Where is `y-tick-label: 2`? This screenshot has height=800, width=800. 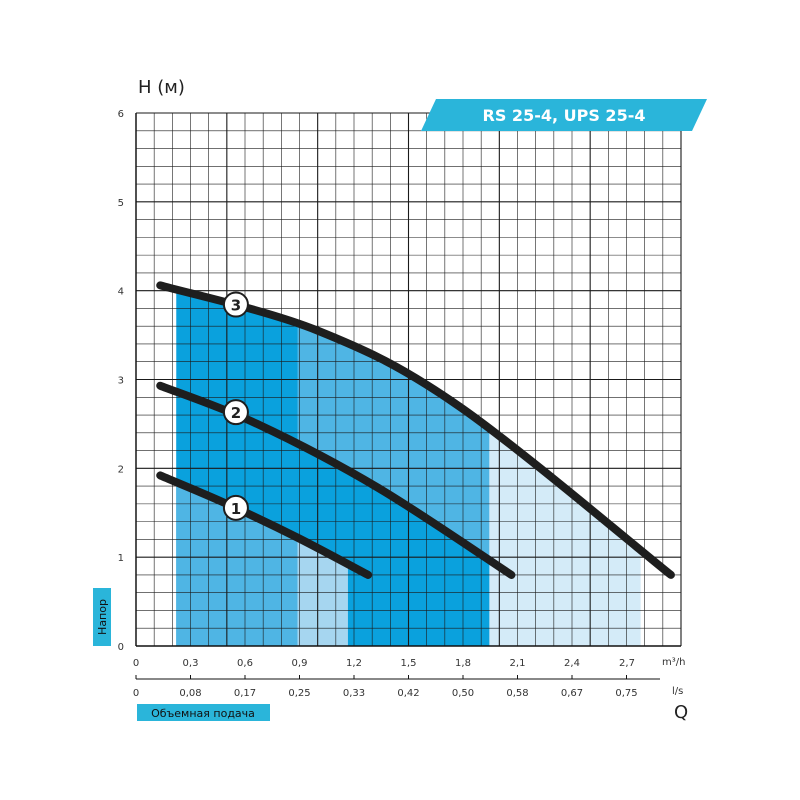
y-tick-label: 2 is located at coordinates (121, 469).